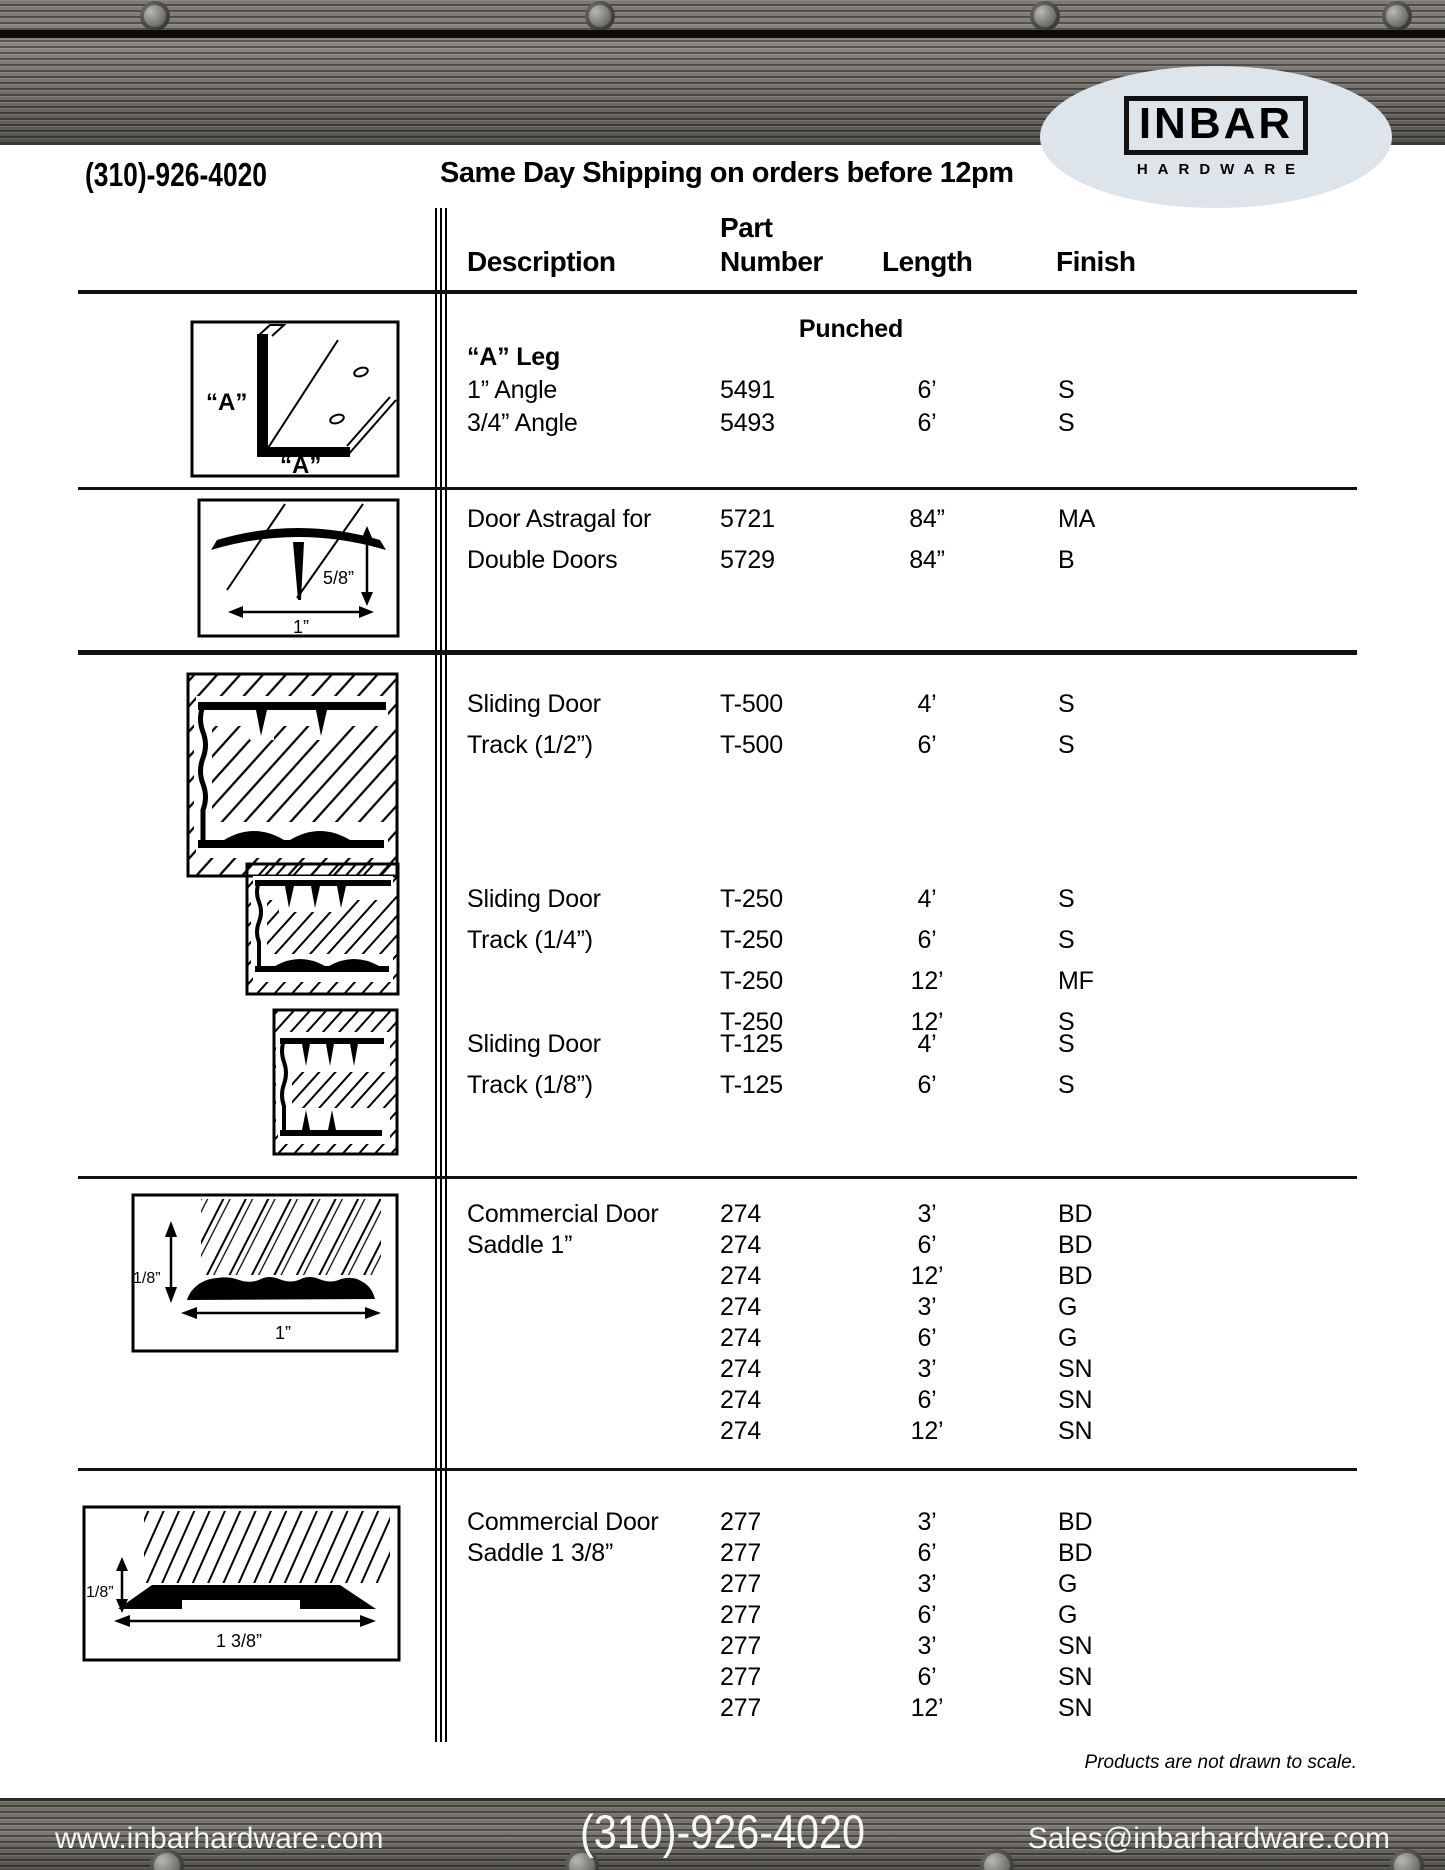 The image size is (1445, 1870). I want to click on table-row: Sliding Door T-125 4’ S, so click(827, 1050).